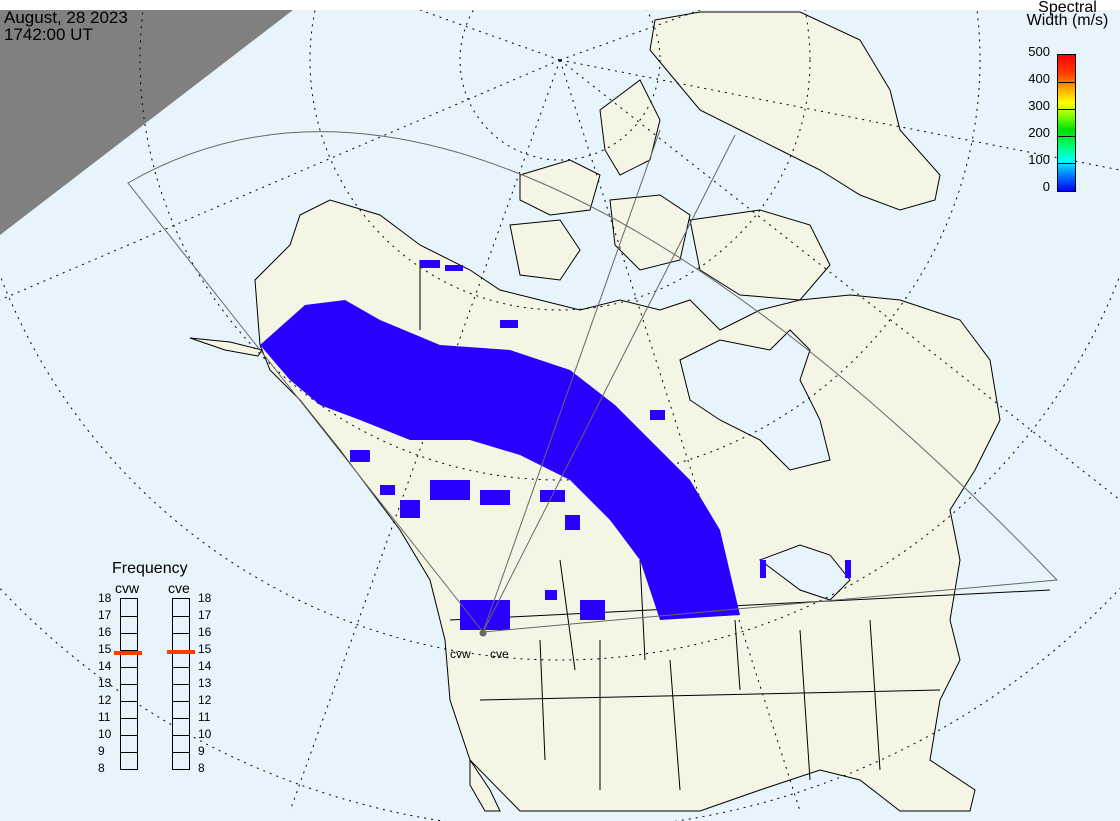  What do you see at coordinates (1039, 159) in the screenshot?
I see `colorbar-tick: 100` at bounding box center [1039, 159].